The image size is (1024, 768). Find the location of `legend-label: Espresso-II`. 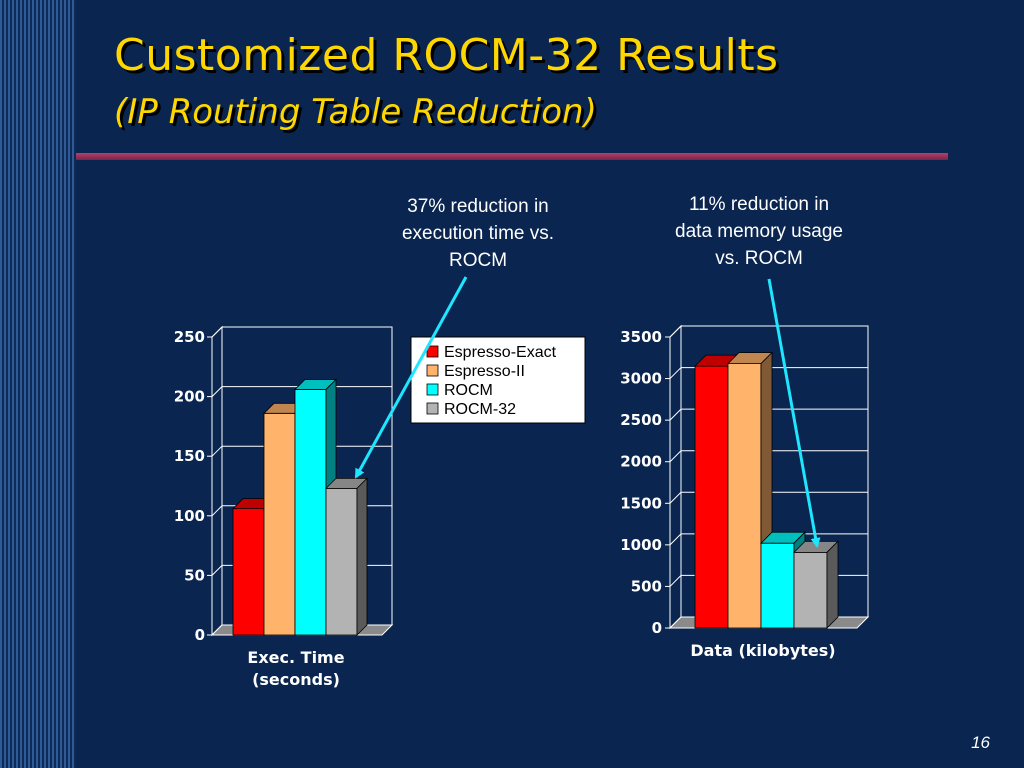

legend-label: Espresso-II is located at coordinates (484, 371).